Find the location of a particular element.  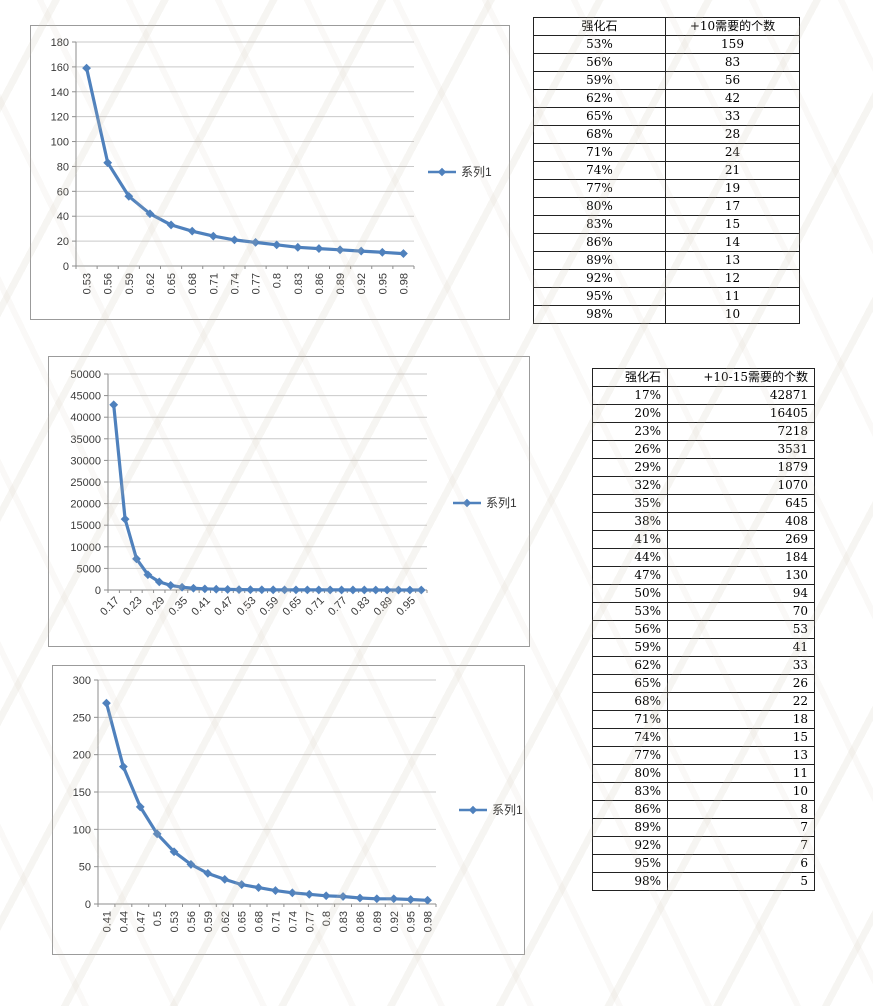

x-axis-tick-label: 0.47 is located at coordinates (224, 607).